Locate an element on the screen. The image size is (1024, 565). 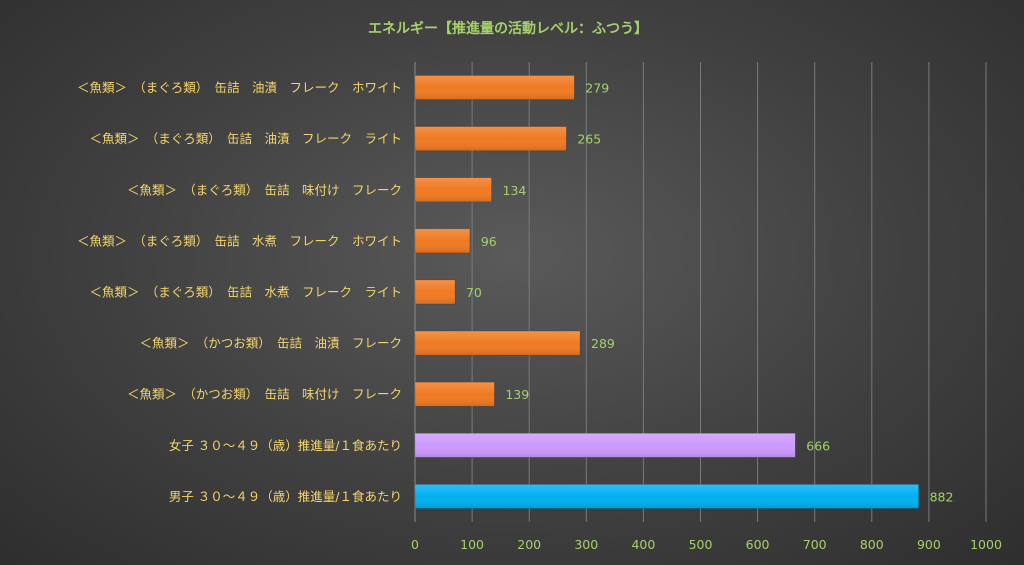
category-label: ＜魚類＞ （まぐろ類） 缶詰 水煮 フレーク ライト is located at coordinates (245, 292).